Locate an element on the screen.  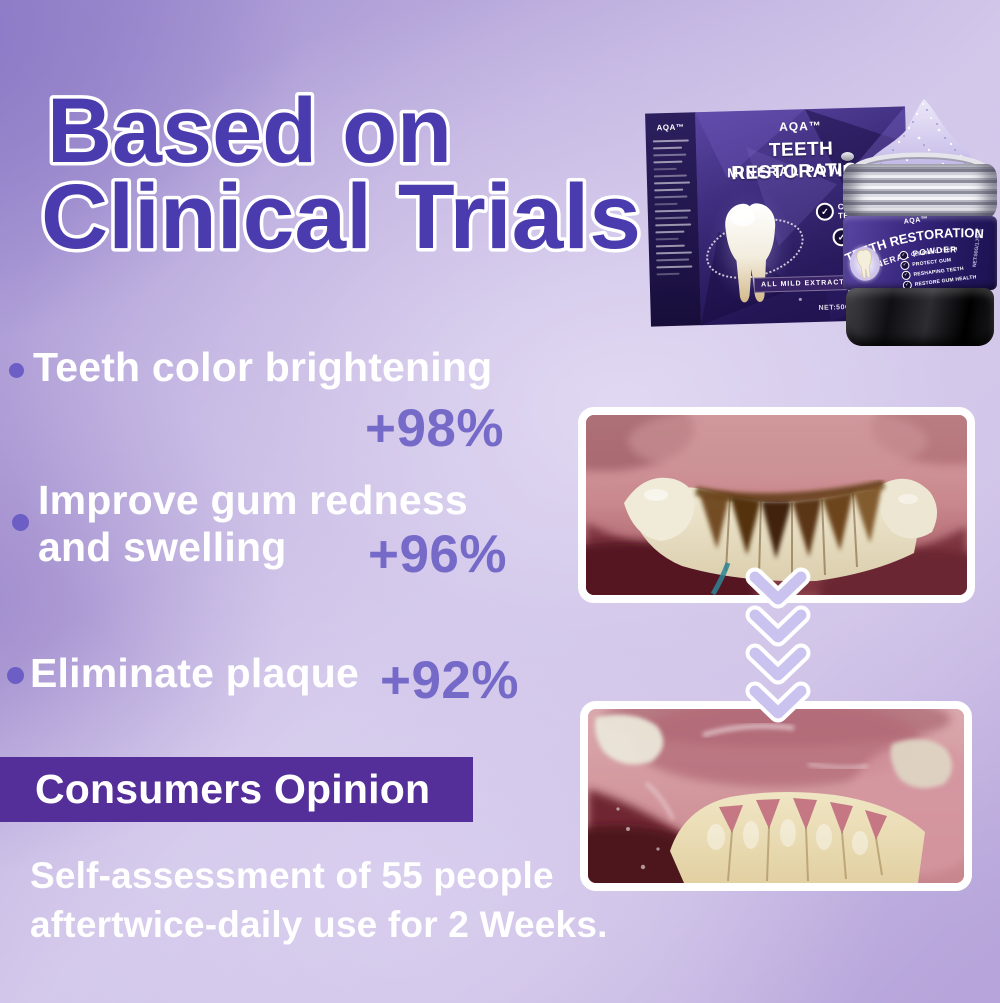
jar-metal-clip is located at coordinates (847, 156).